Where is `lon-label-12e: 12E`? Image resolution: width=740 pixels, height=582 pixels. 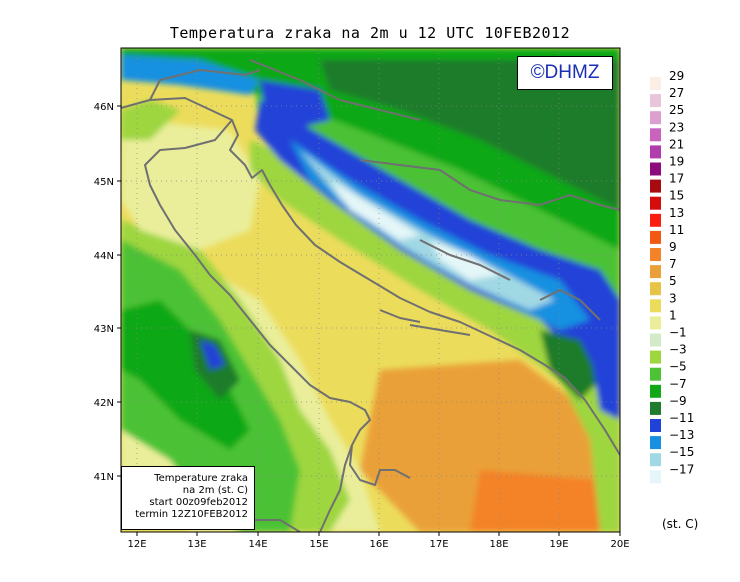
lon-label-12e: 12E is located at coordinates (136, 544).